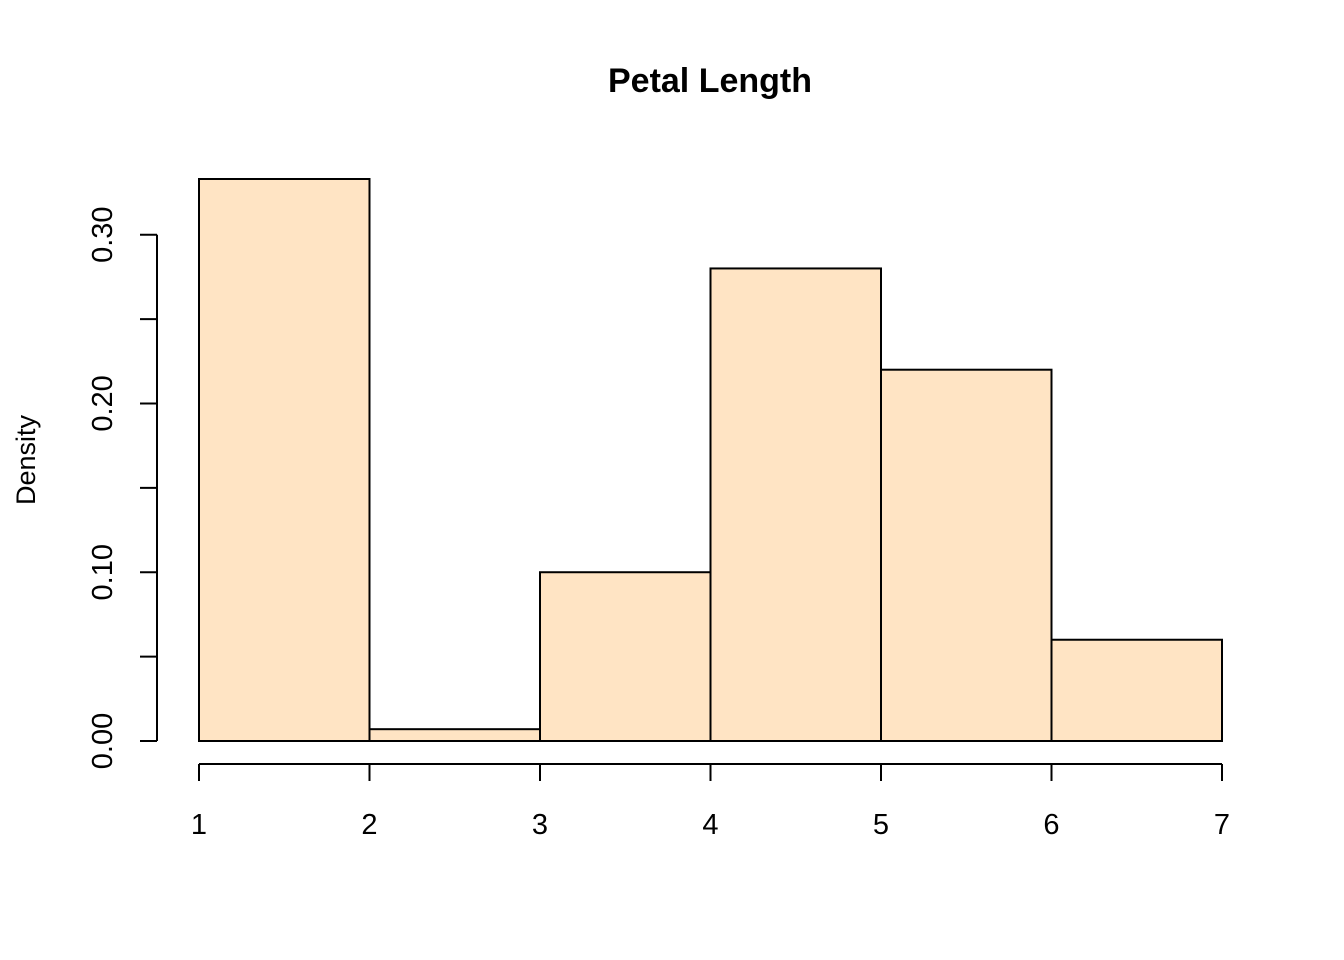  I want to click on x-tick-label: 7, so click(1222, 825).